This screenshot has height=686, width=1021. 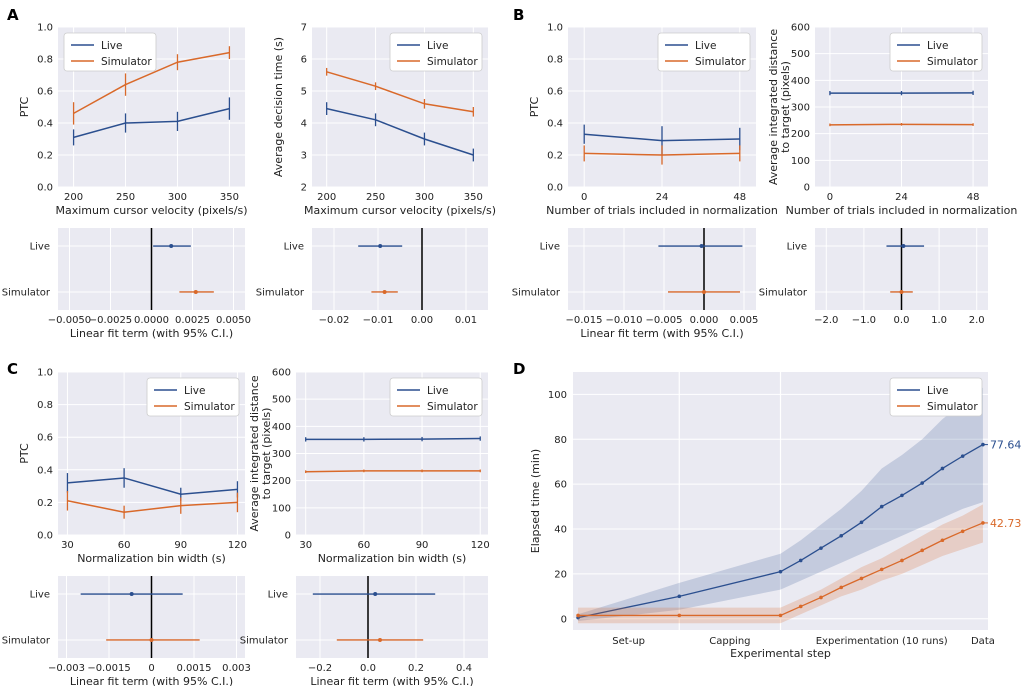 I want to click on panel-letter-c: C, so click(x=12, y=369).